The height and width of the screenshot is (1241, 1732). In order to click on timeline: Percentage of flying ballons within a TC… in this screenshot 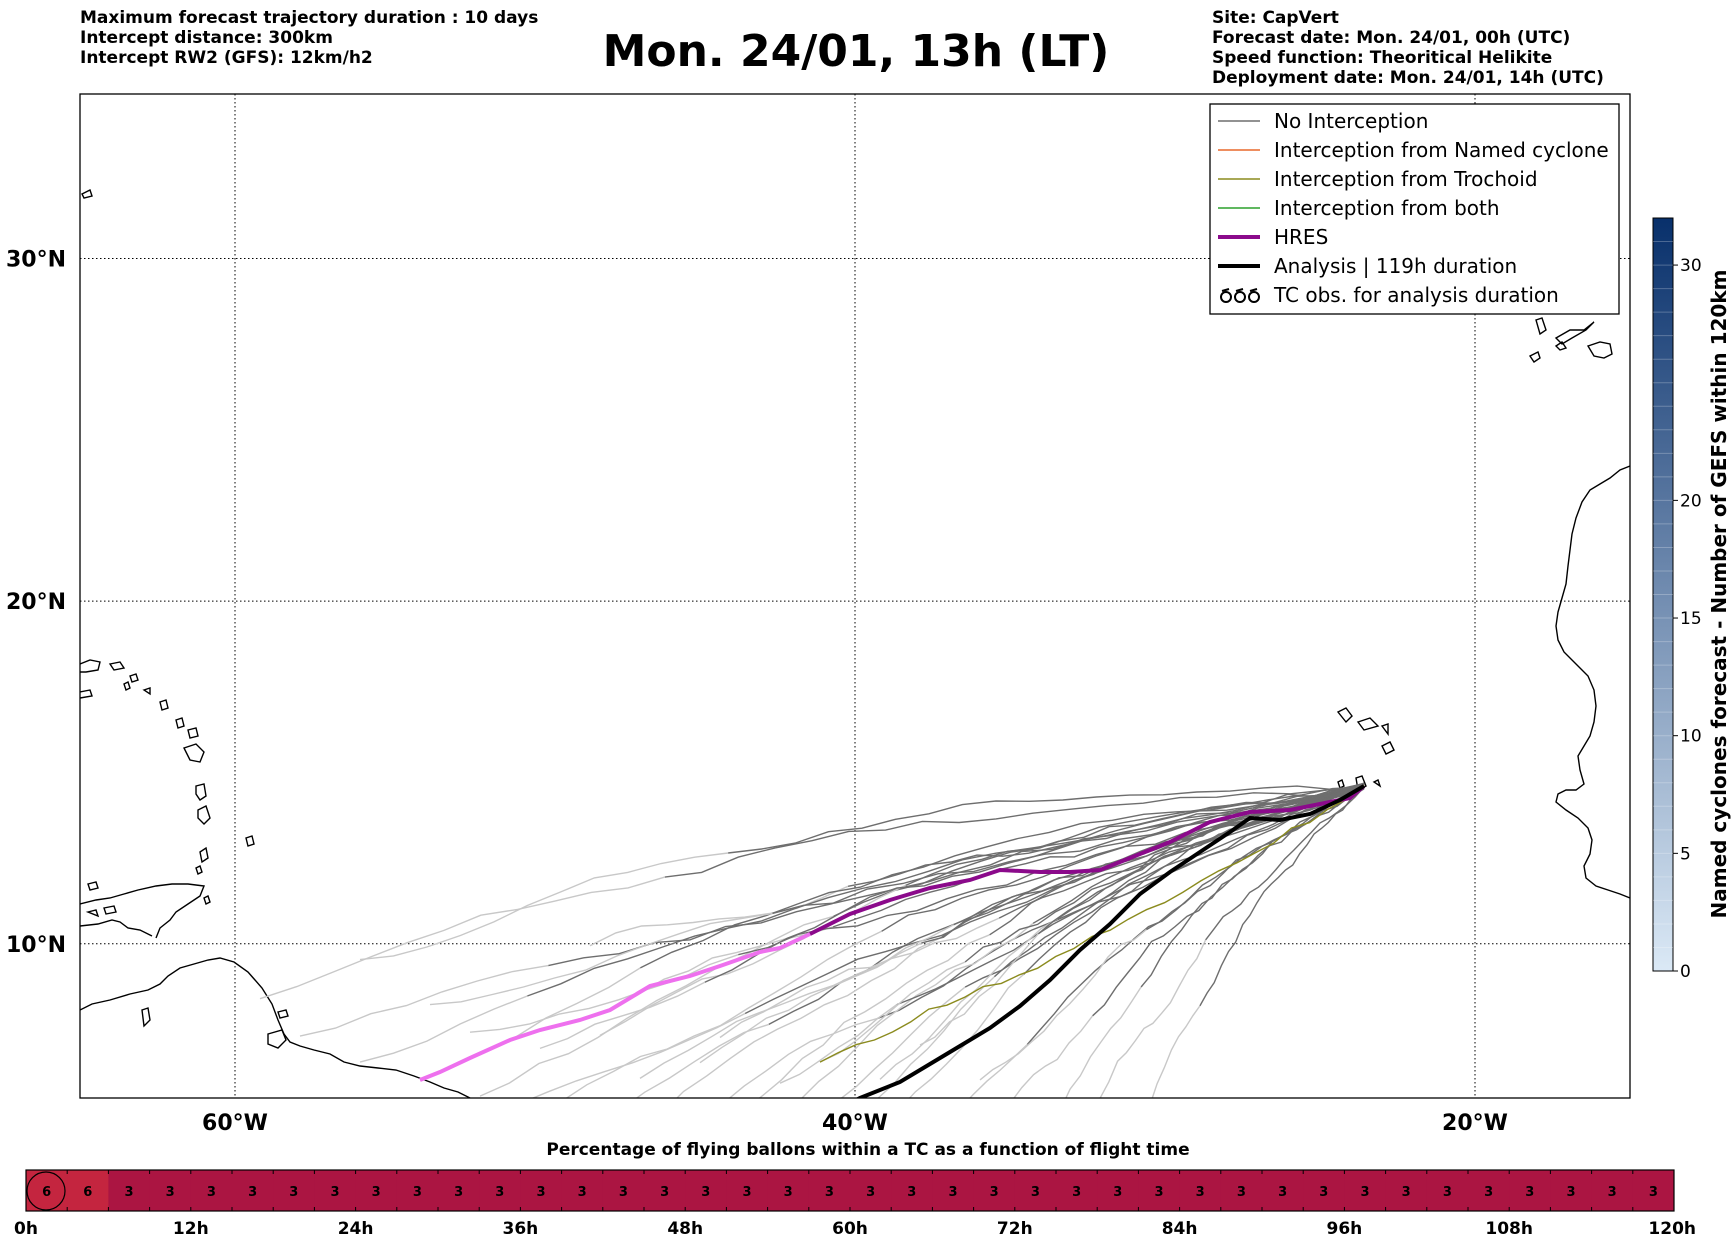, I will do `click(855, 1189)`.